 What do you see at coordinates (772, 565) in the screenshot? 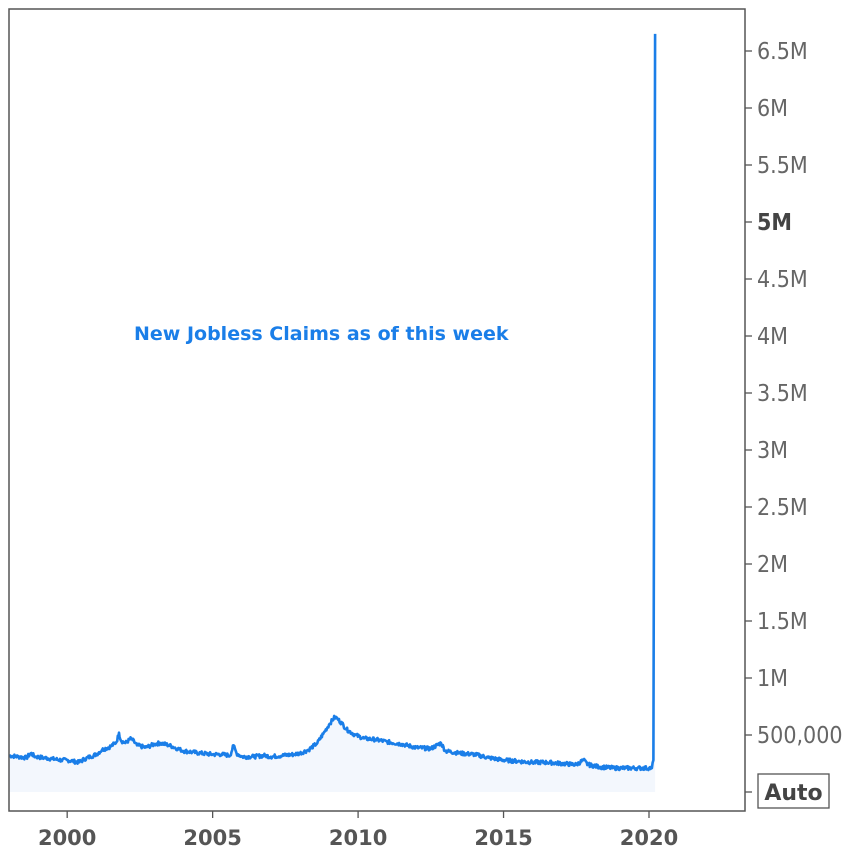
I see `y-tick-label: 2M` at bounding box center [772, 565].